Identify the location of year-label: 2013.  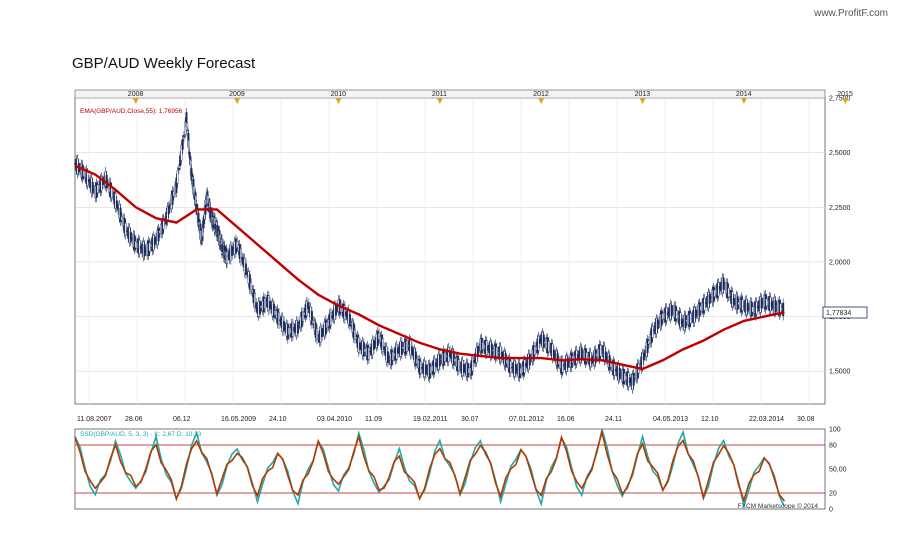
(643, 94).